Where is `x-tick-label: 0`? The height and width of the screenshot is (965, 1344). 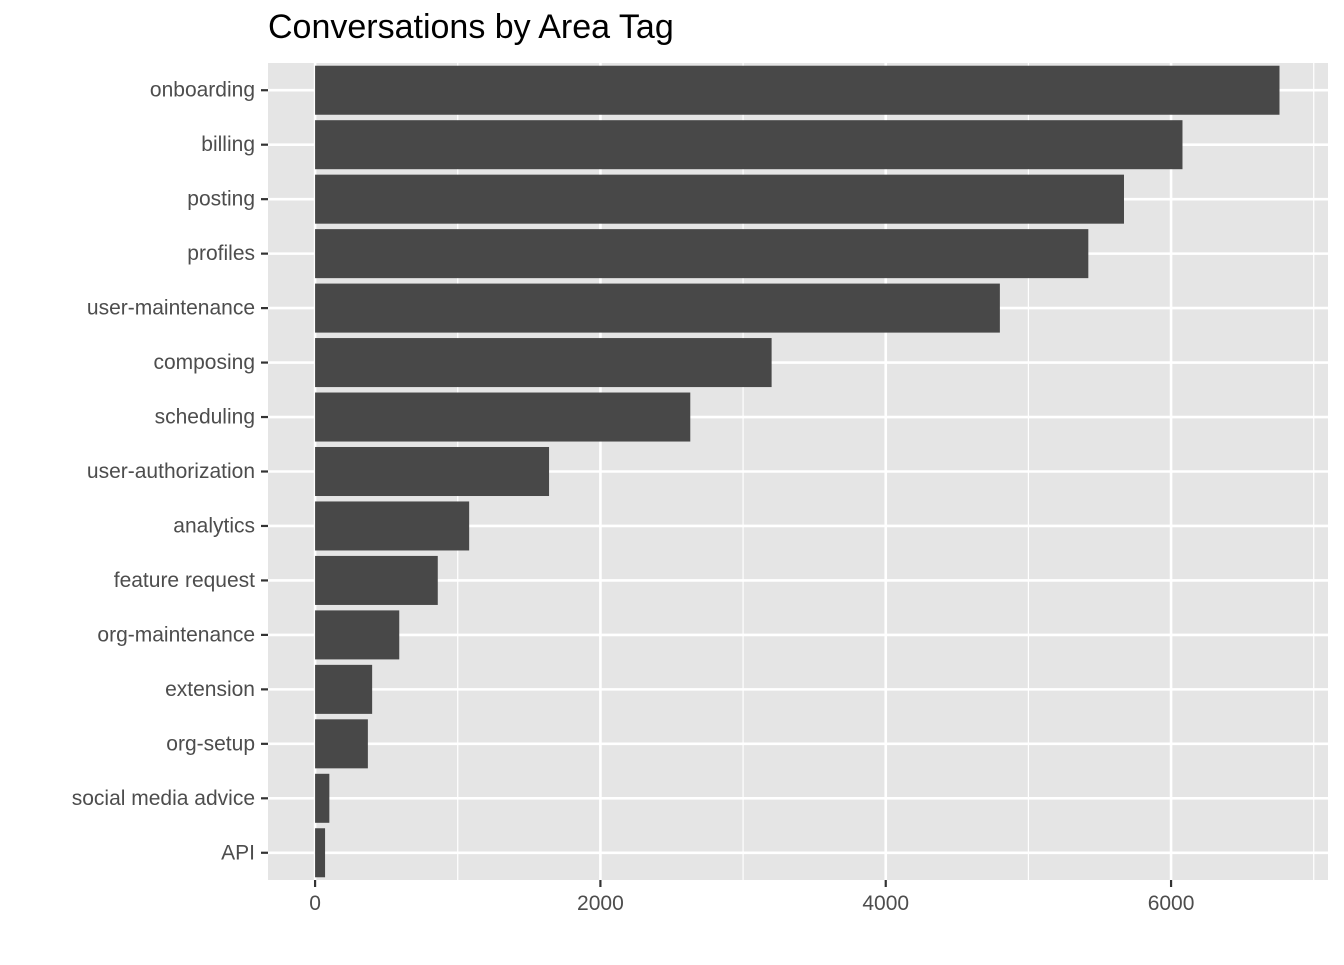 x-tick-label: 0 is located at coordinates (315, 903).